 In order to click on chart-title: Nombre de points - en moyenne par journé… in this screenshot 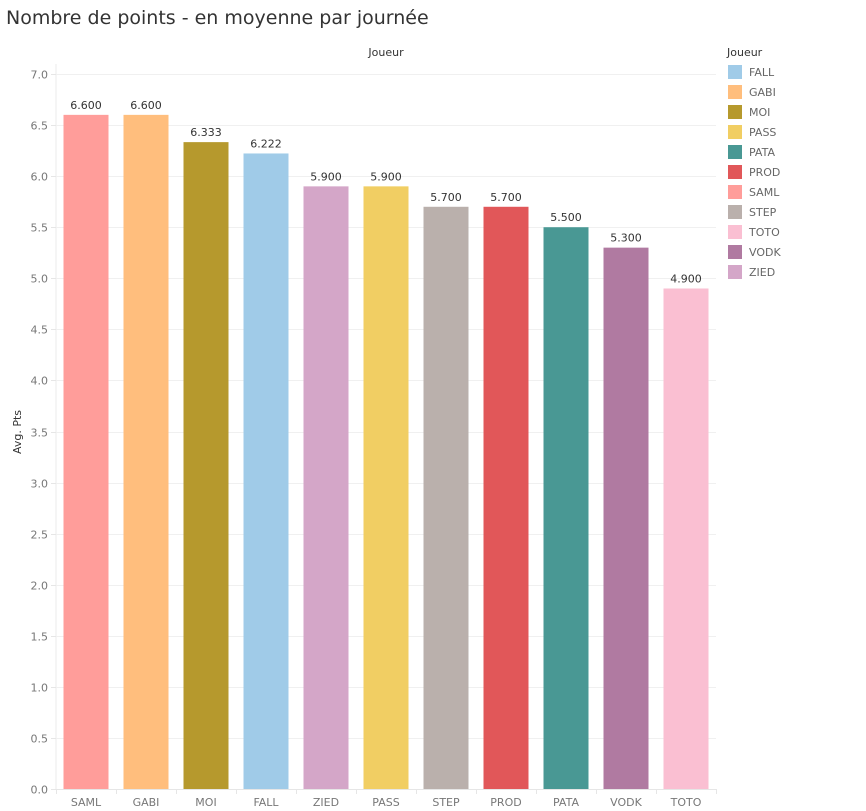, I will do `click(217, 18)`.